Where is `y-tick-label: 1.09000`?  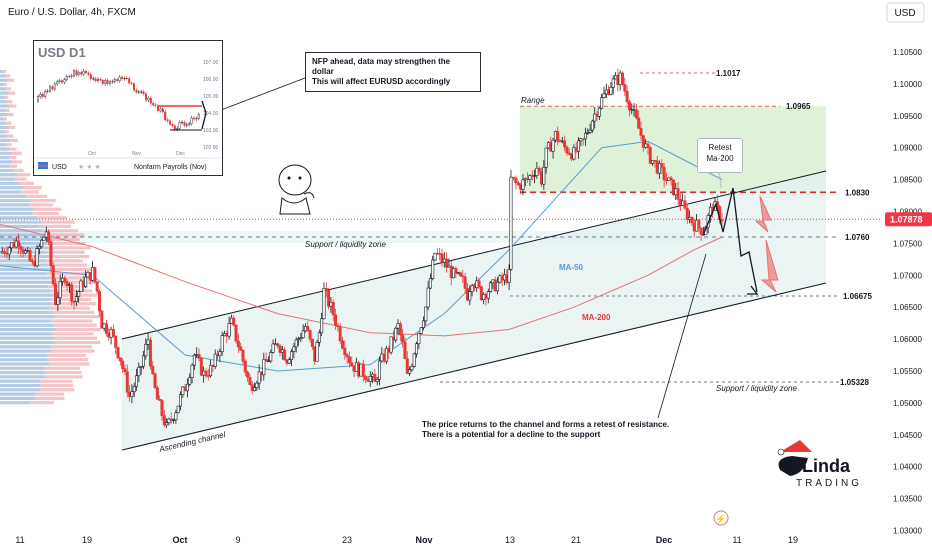 y-tick-label: 1.09000 is located at coordinates (907, 148).